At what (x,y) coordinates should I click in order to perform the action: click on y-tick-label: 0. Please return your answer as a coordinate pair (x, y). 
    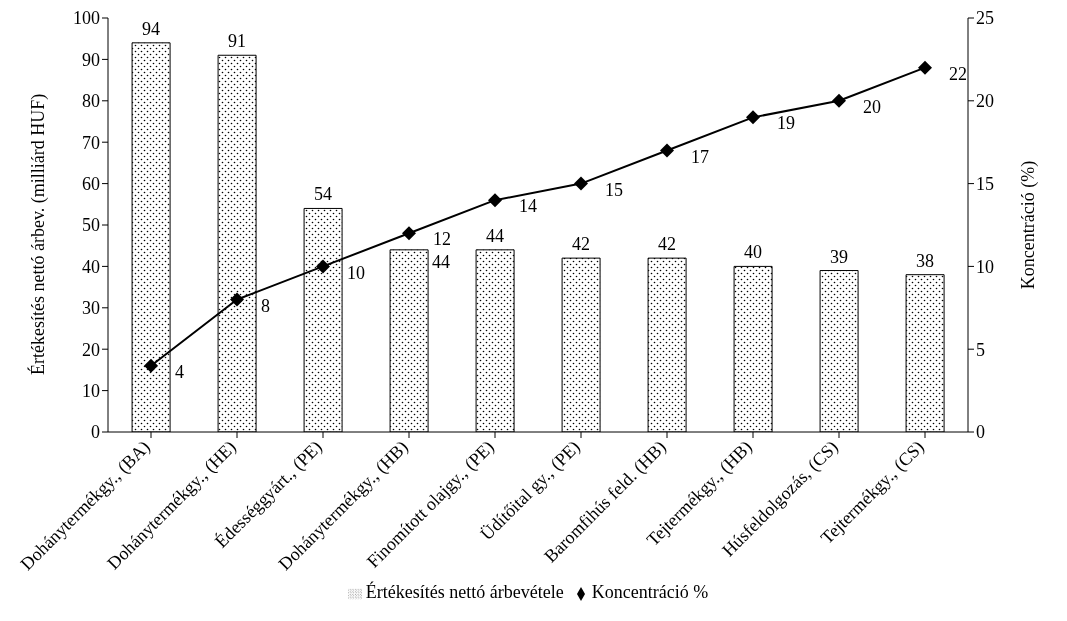
    Looking at the image, I should click on (95, 432).